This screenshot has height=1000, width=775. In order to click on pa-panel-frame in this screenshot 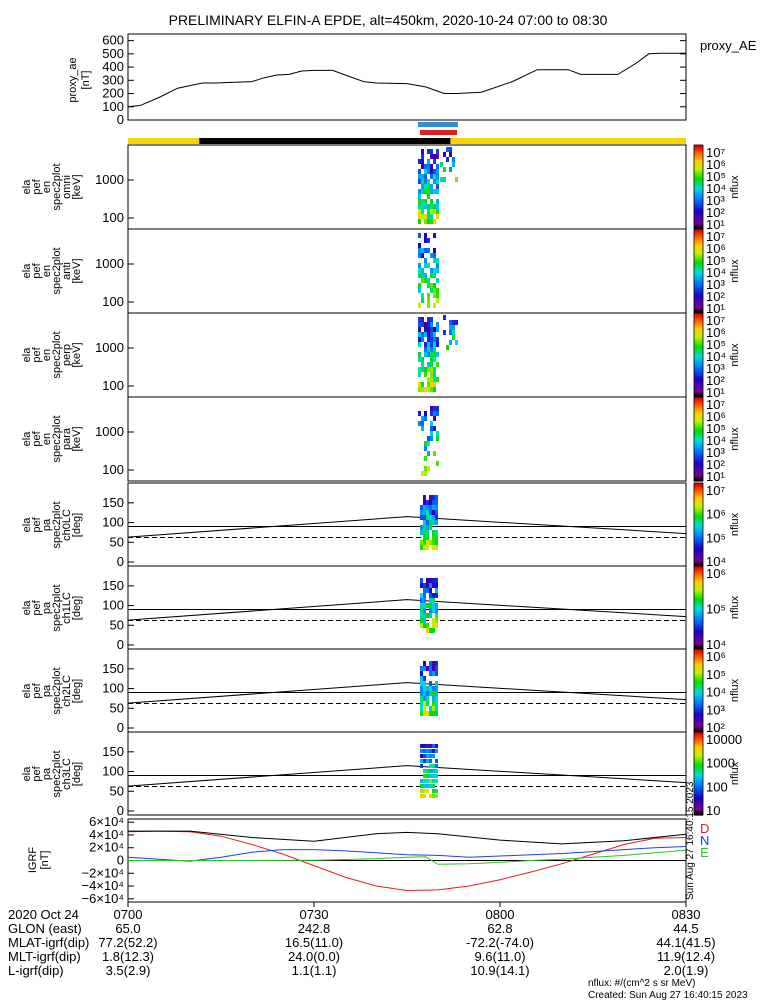, I will do `click(407, 773)`.